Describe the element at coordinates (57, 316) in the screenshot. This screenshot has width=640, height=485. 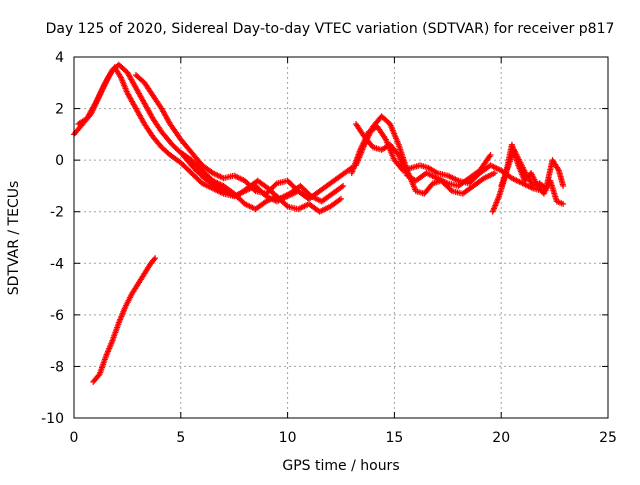
I see `y-tick-label: -6` at that location.